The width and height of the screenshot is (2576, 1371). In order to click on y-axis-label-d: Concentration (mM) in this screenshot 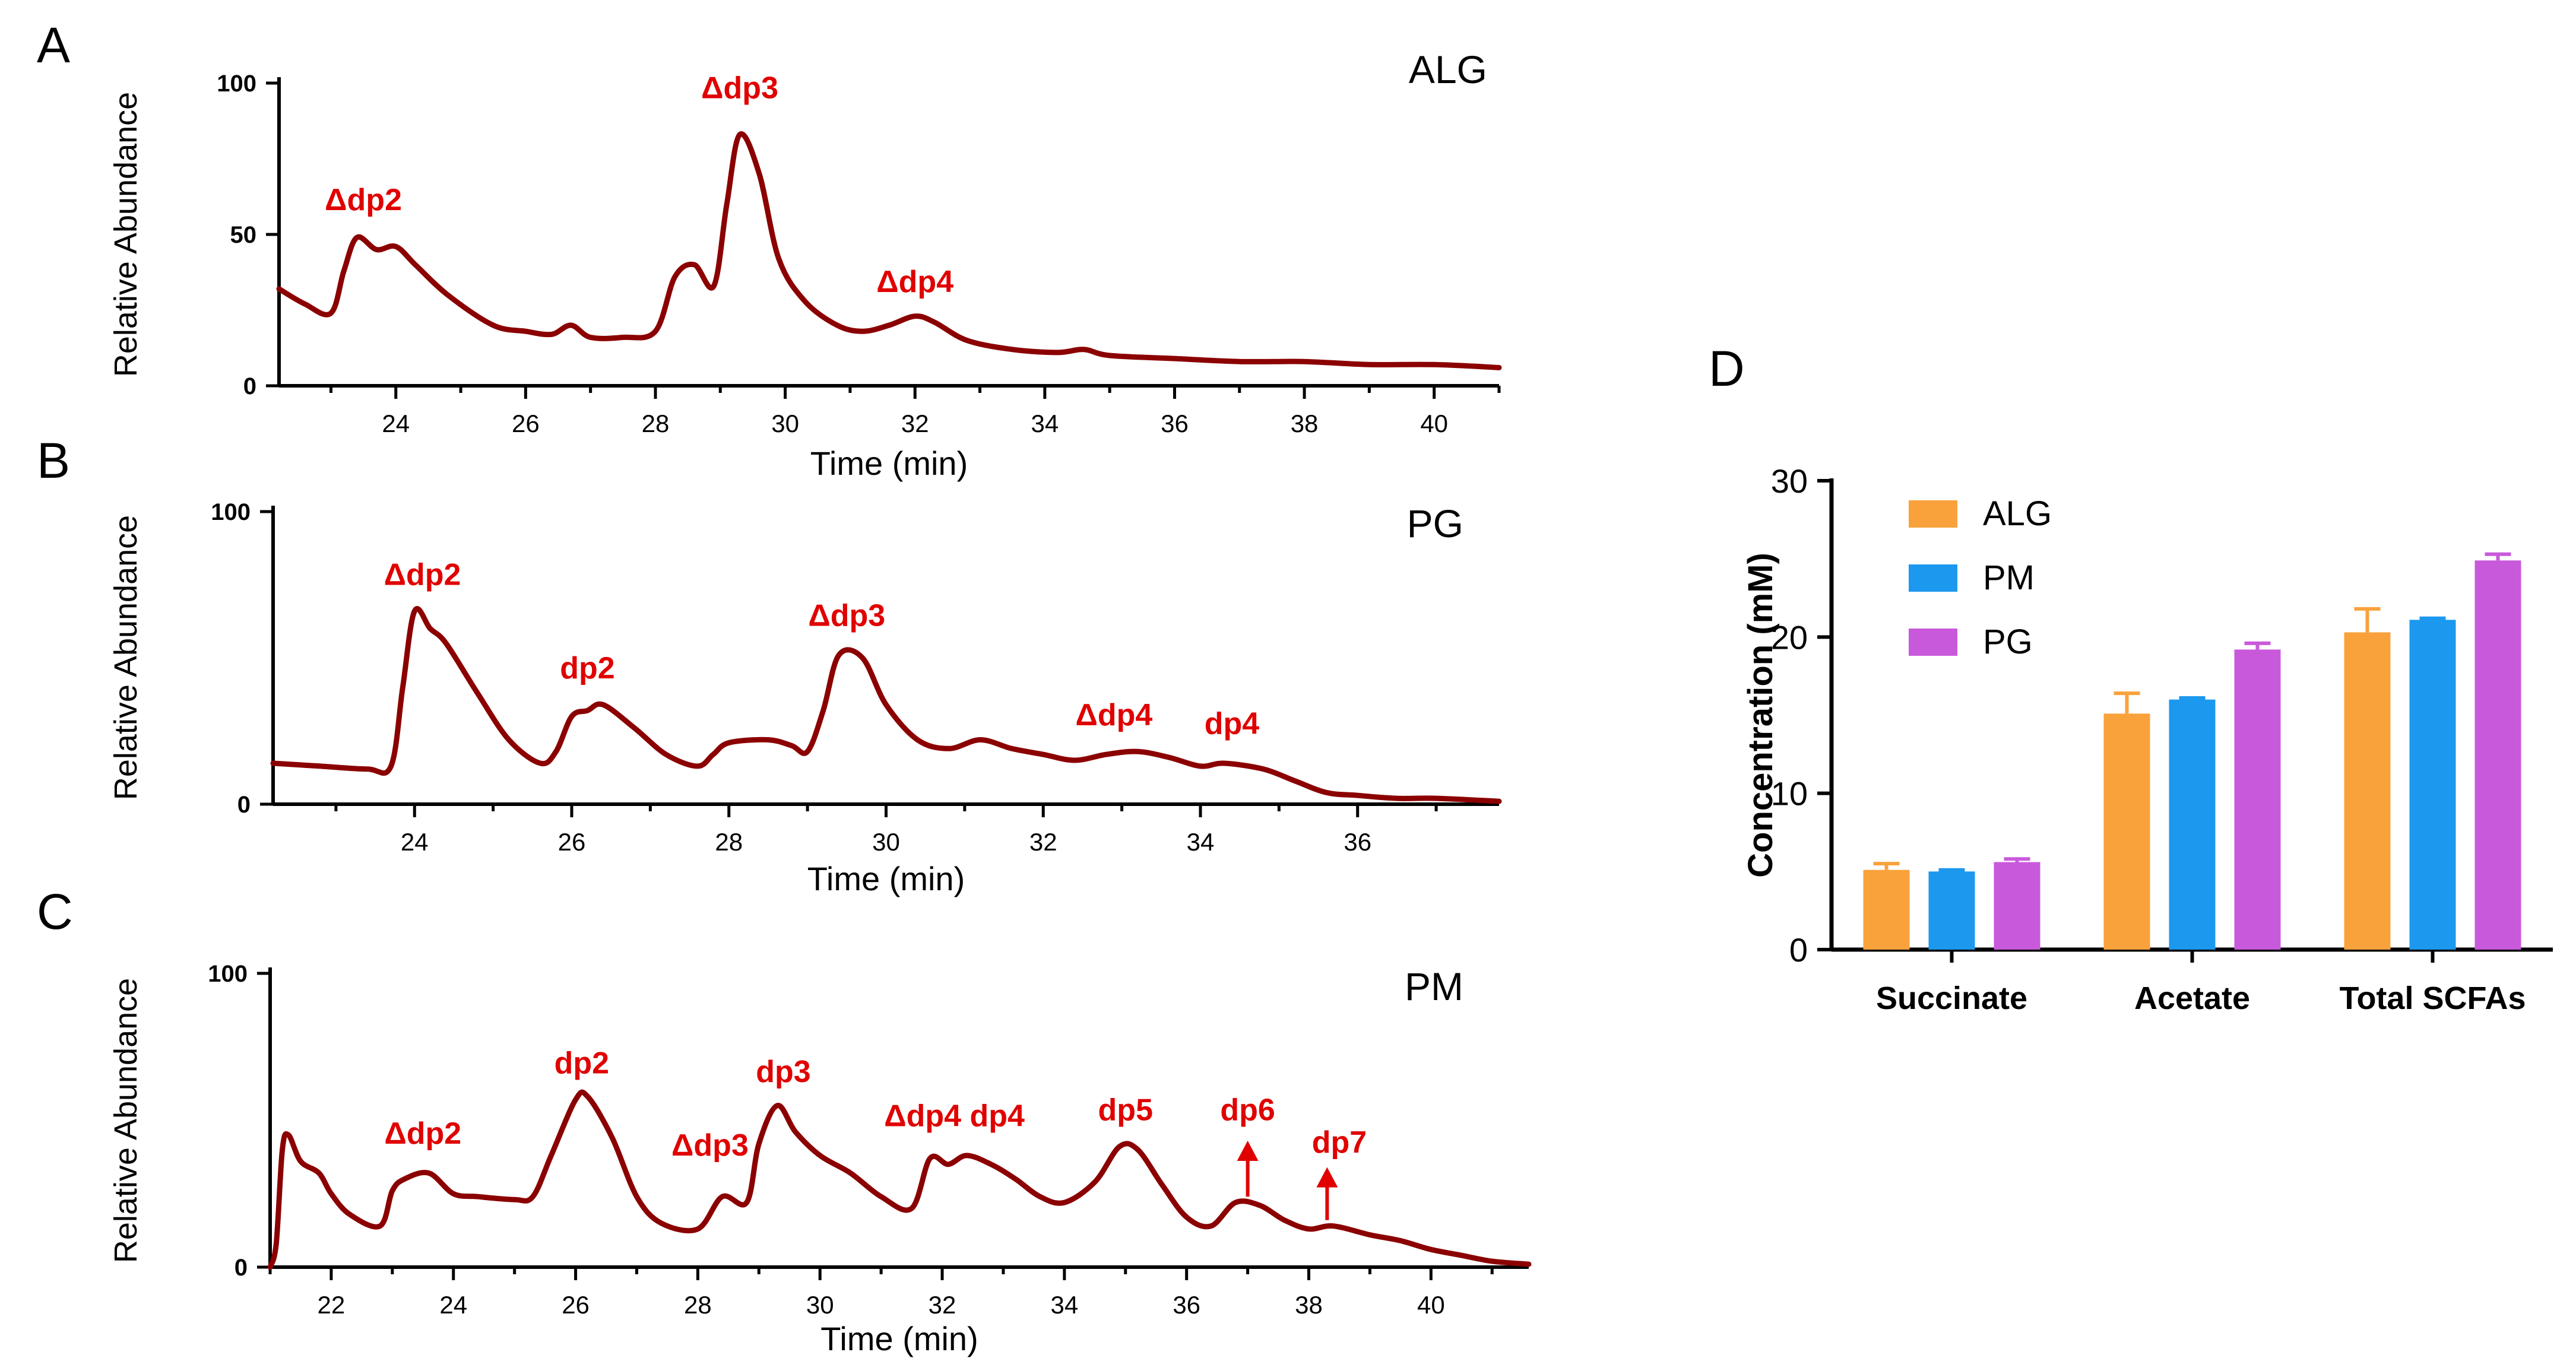, I will do `click(1761, 716)`.